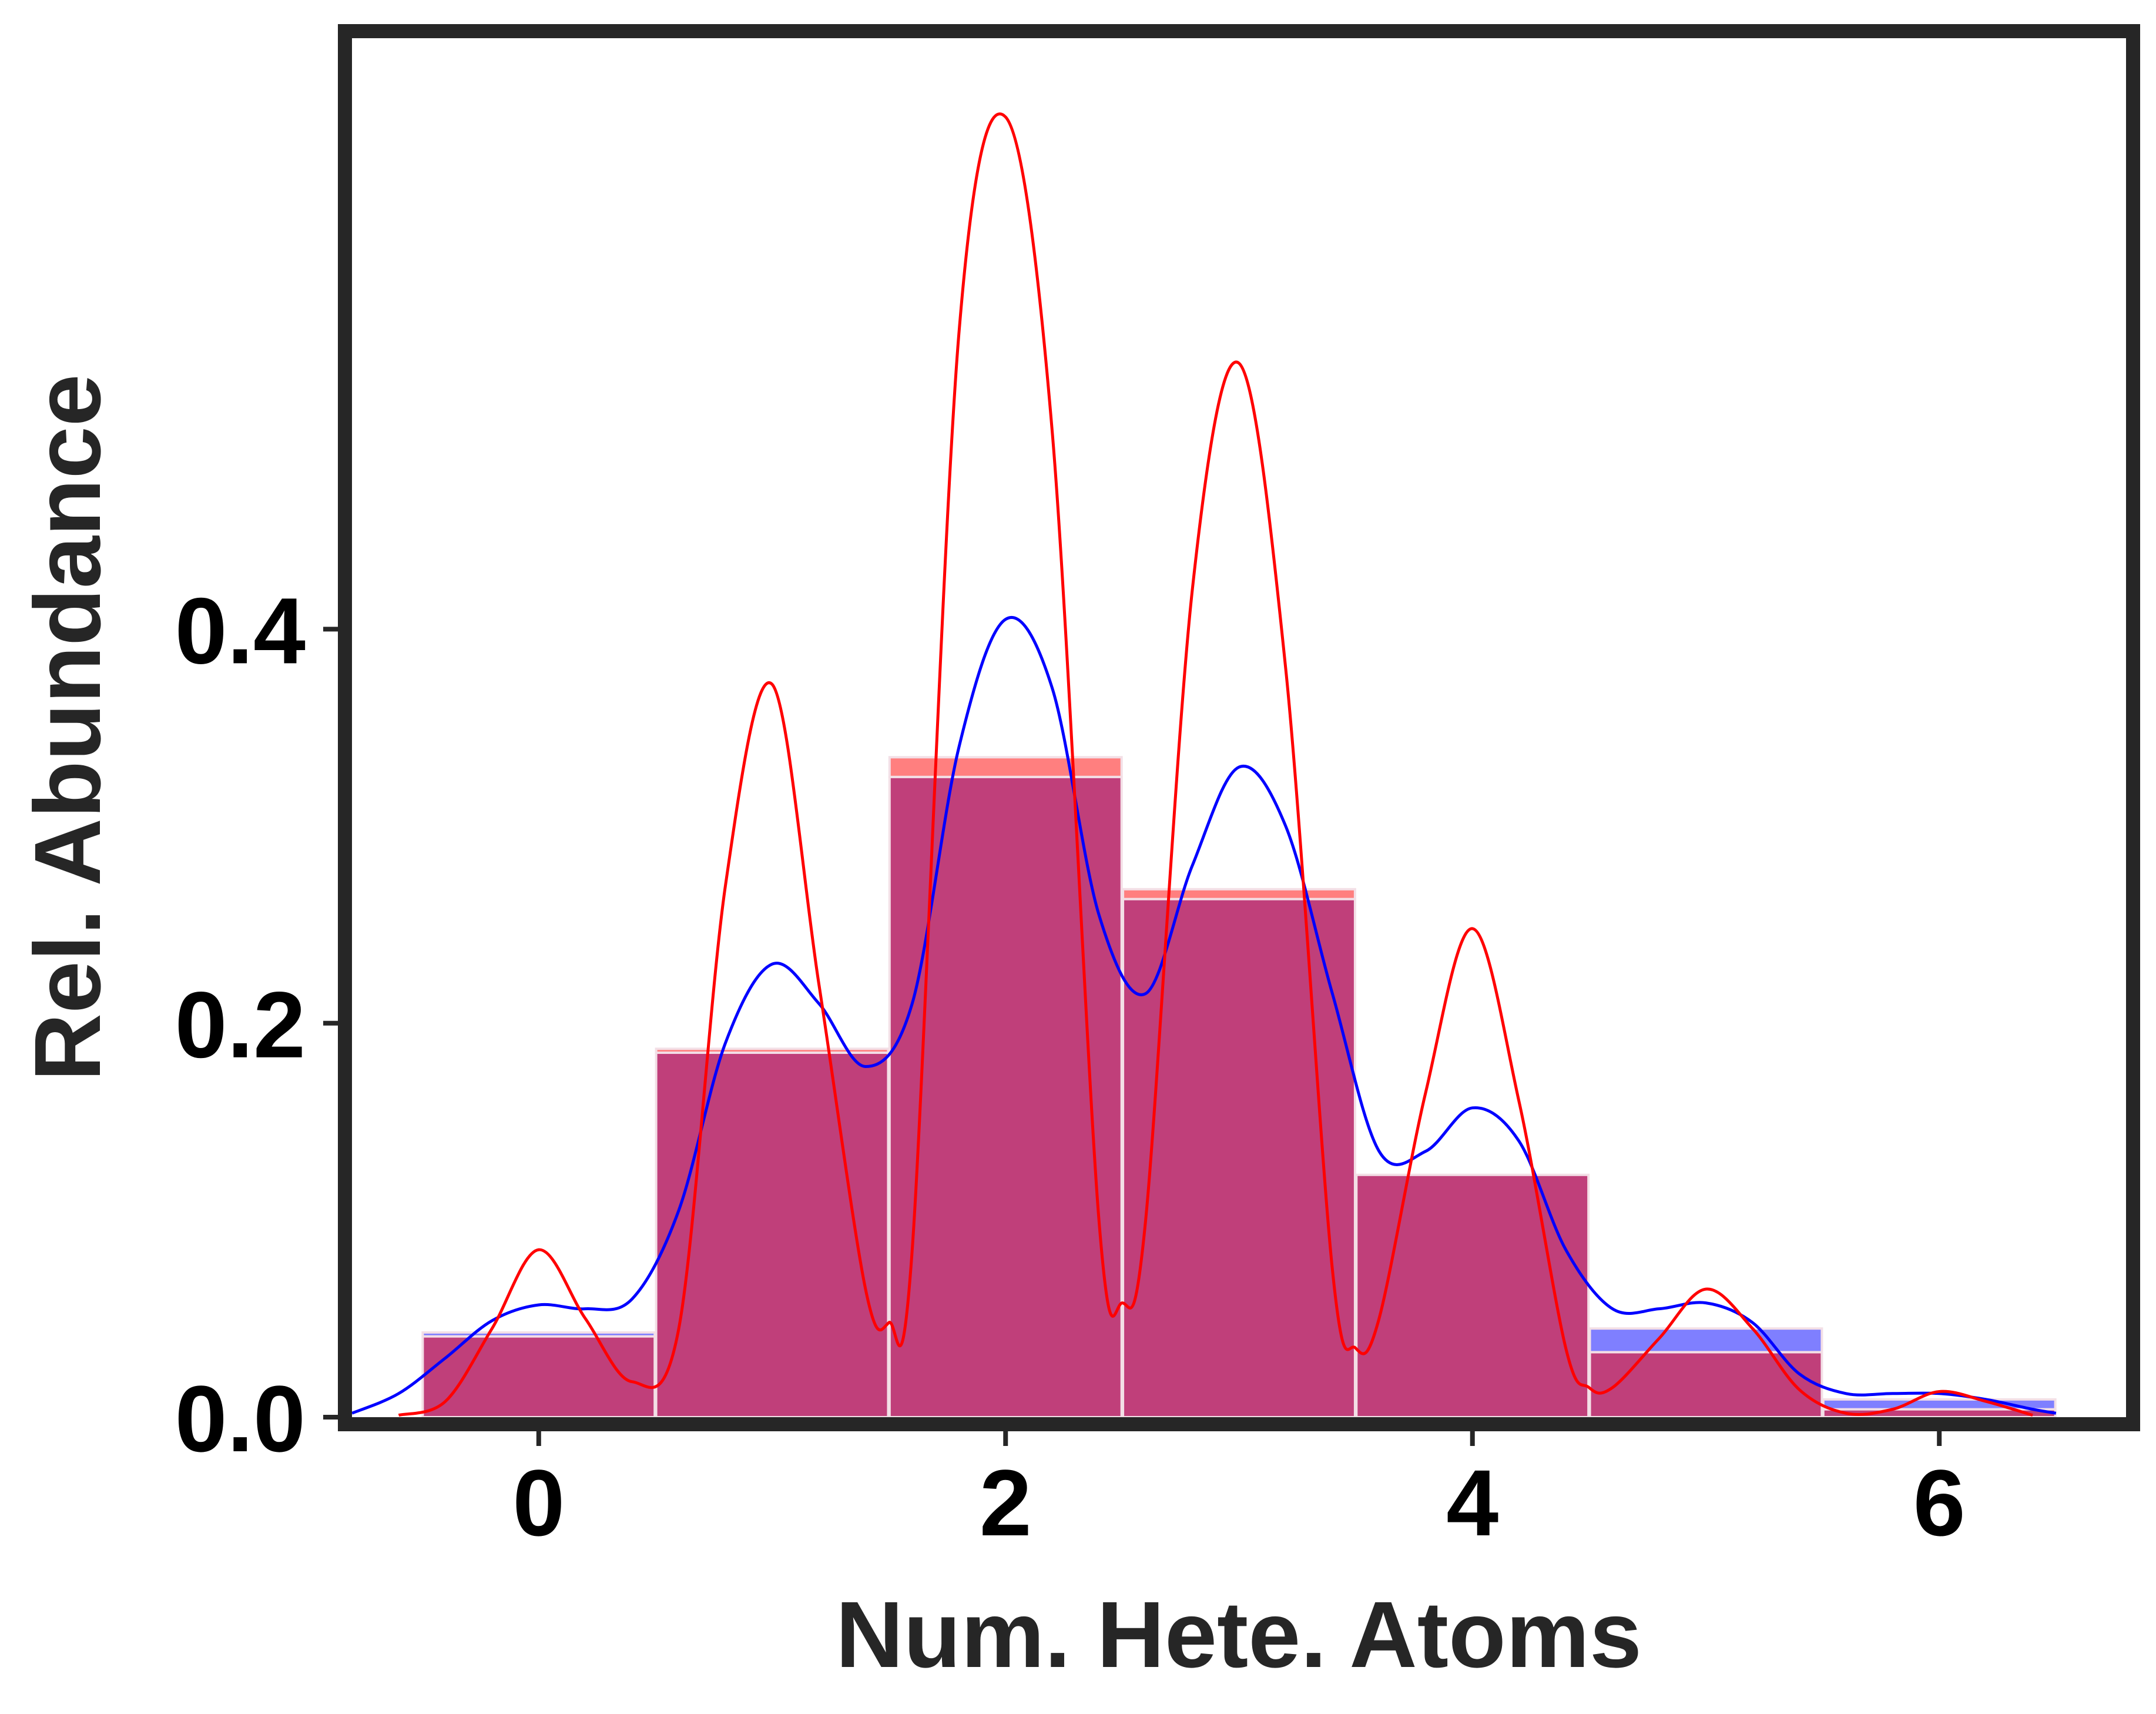  Describe the element at coordinates (1239, 1634) in the screenshot. I see `x-axis-label: Num. Hete. Atoms` at that location.